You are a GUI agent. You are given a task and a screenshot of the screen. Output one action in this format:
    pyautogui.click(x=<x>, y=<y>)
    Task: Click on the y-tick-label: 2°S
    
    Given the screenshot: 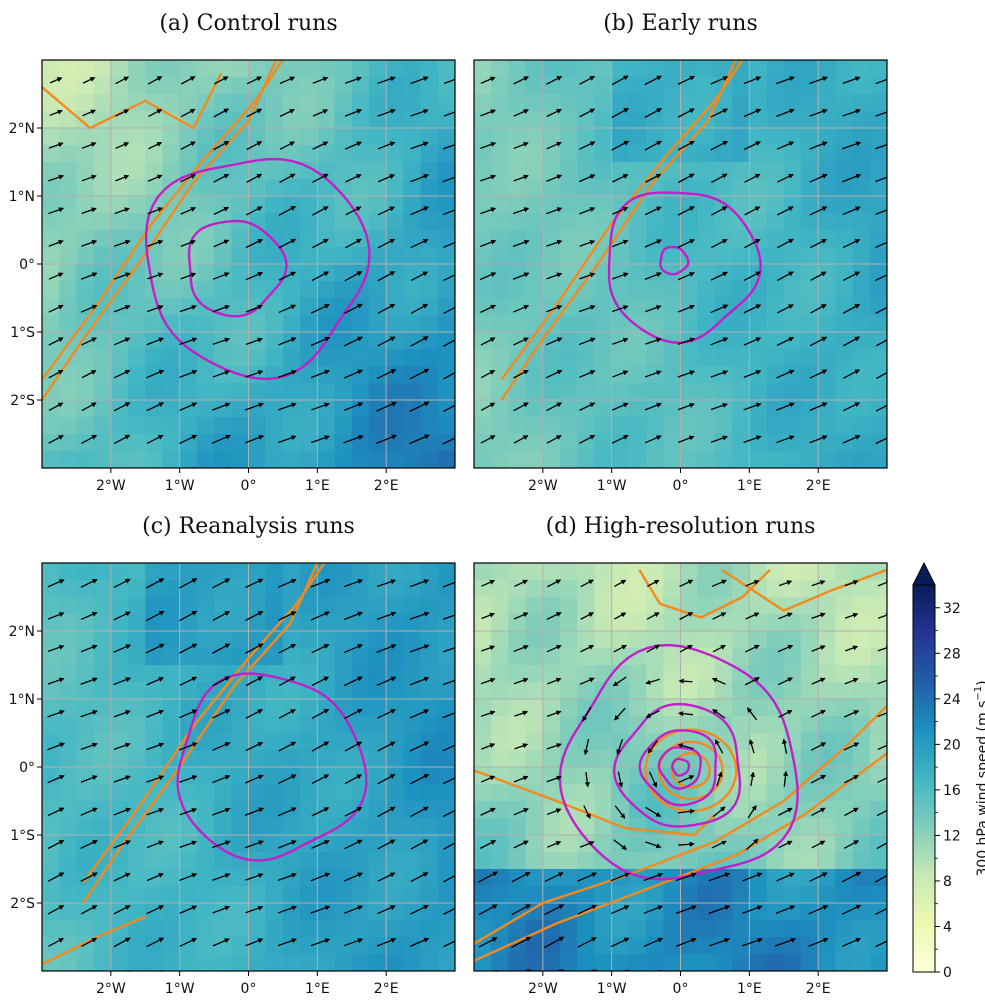 What is the action you would take?
    pyautogui.click(x=22, y=401)
    